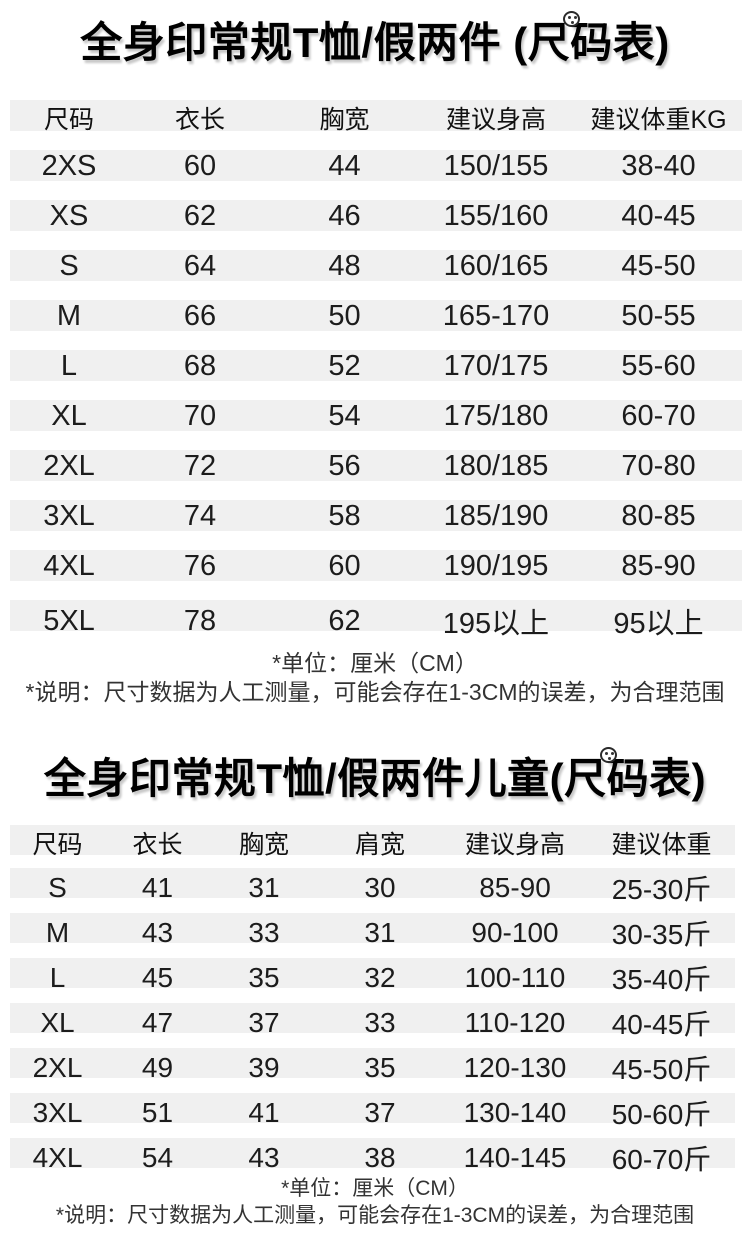 The image size is (750, 1237). Describe the element at coordinates (515, 977) in the screenshot. I see `size-cell: 100-110` at that location.